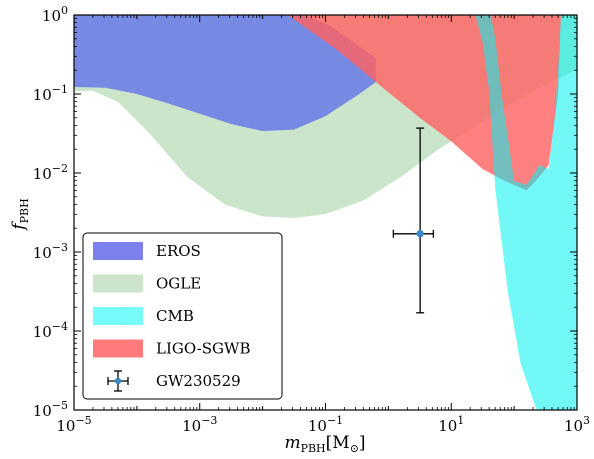  What do you see at coordinates (225, 73) in the screenshot?
I see `eros-region` at bounding box center [225, 73].